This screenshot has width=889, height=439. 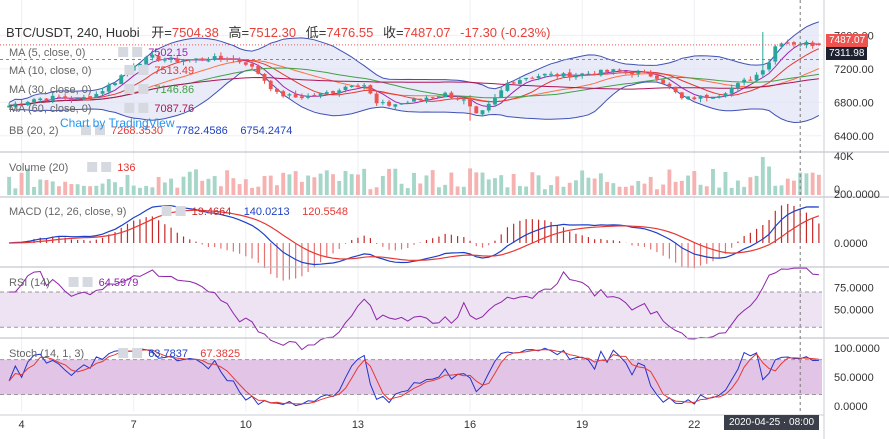 What do you see at coordinates (857, 349) in the screenshot?
I see `stoch-tick-label: 100.0000` at bounding box center [857, 349].